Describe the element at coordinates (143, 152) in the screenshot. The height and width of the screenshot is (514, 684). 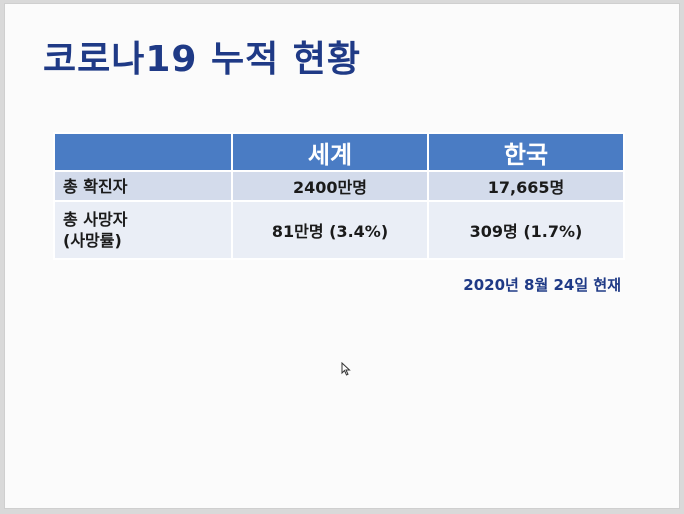
I see `header-empty-cell` at that location.